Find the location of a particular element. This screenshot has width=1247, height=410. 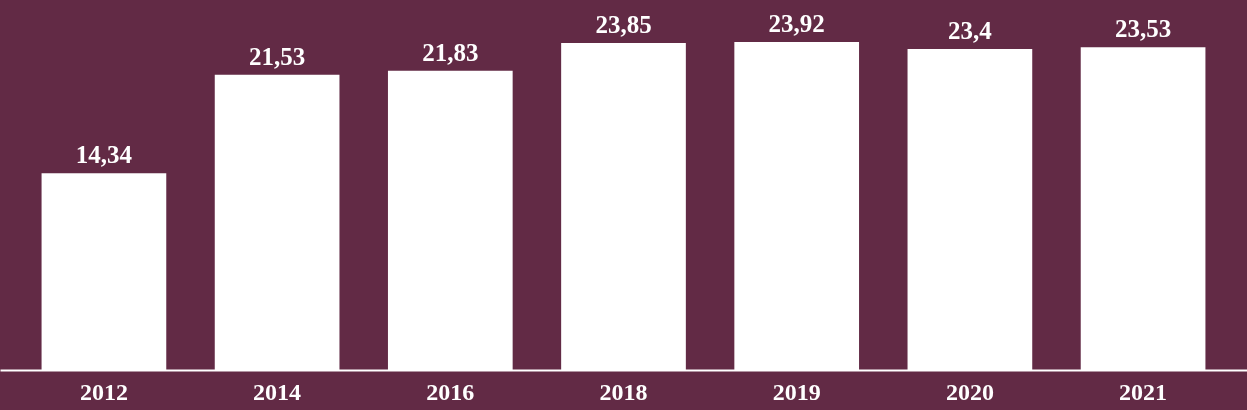

x-tick-label: 2018 is located at coordinates (623, 391).